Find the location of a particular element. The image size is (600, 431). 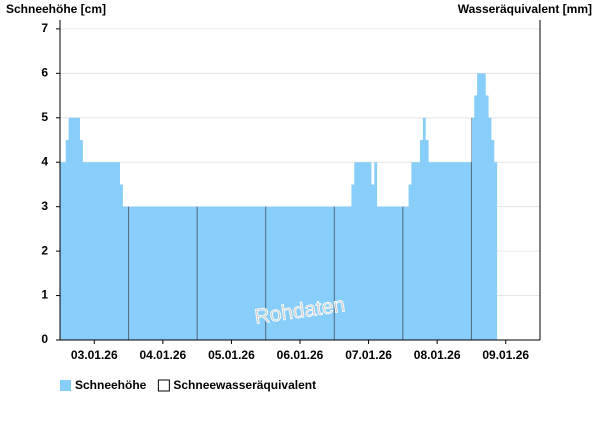

y-tick-label: 5 is located at coordinates (44, 117).